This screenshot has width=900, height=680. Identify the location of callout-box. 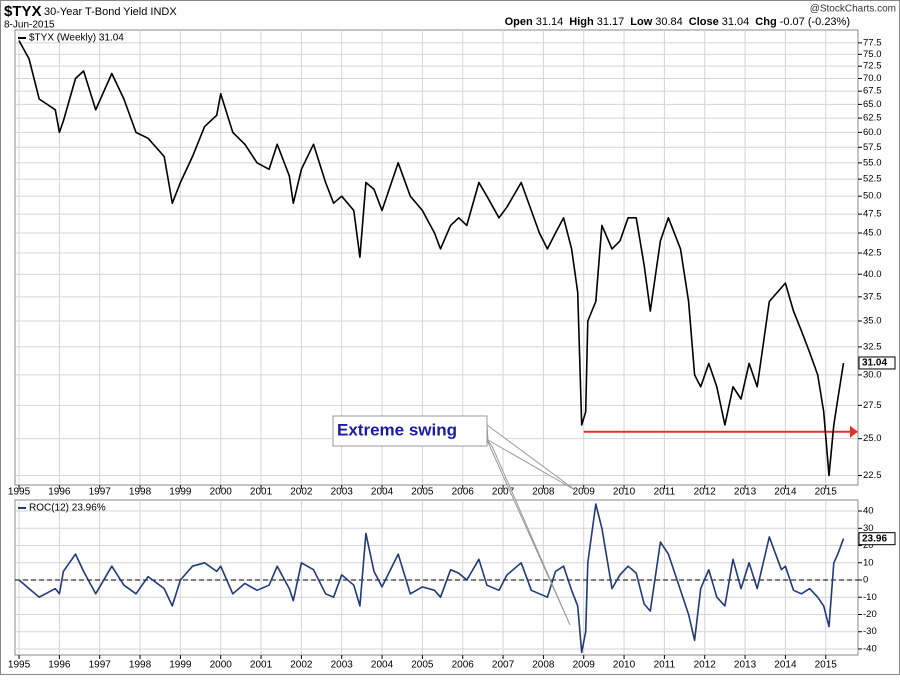
(410, 431).